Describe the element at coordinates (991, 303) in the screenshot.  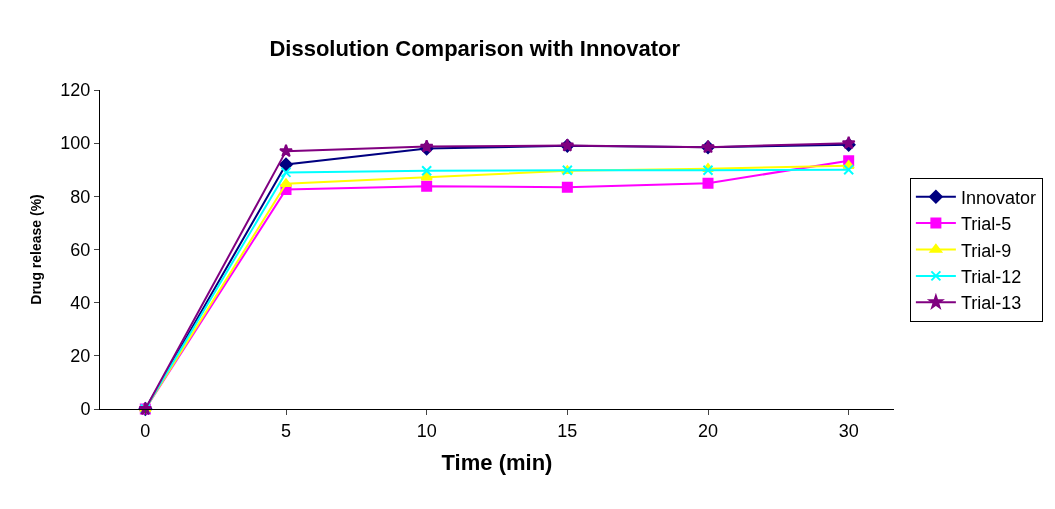
I see `legend-label: Trial-13` at that location.